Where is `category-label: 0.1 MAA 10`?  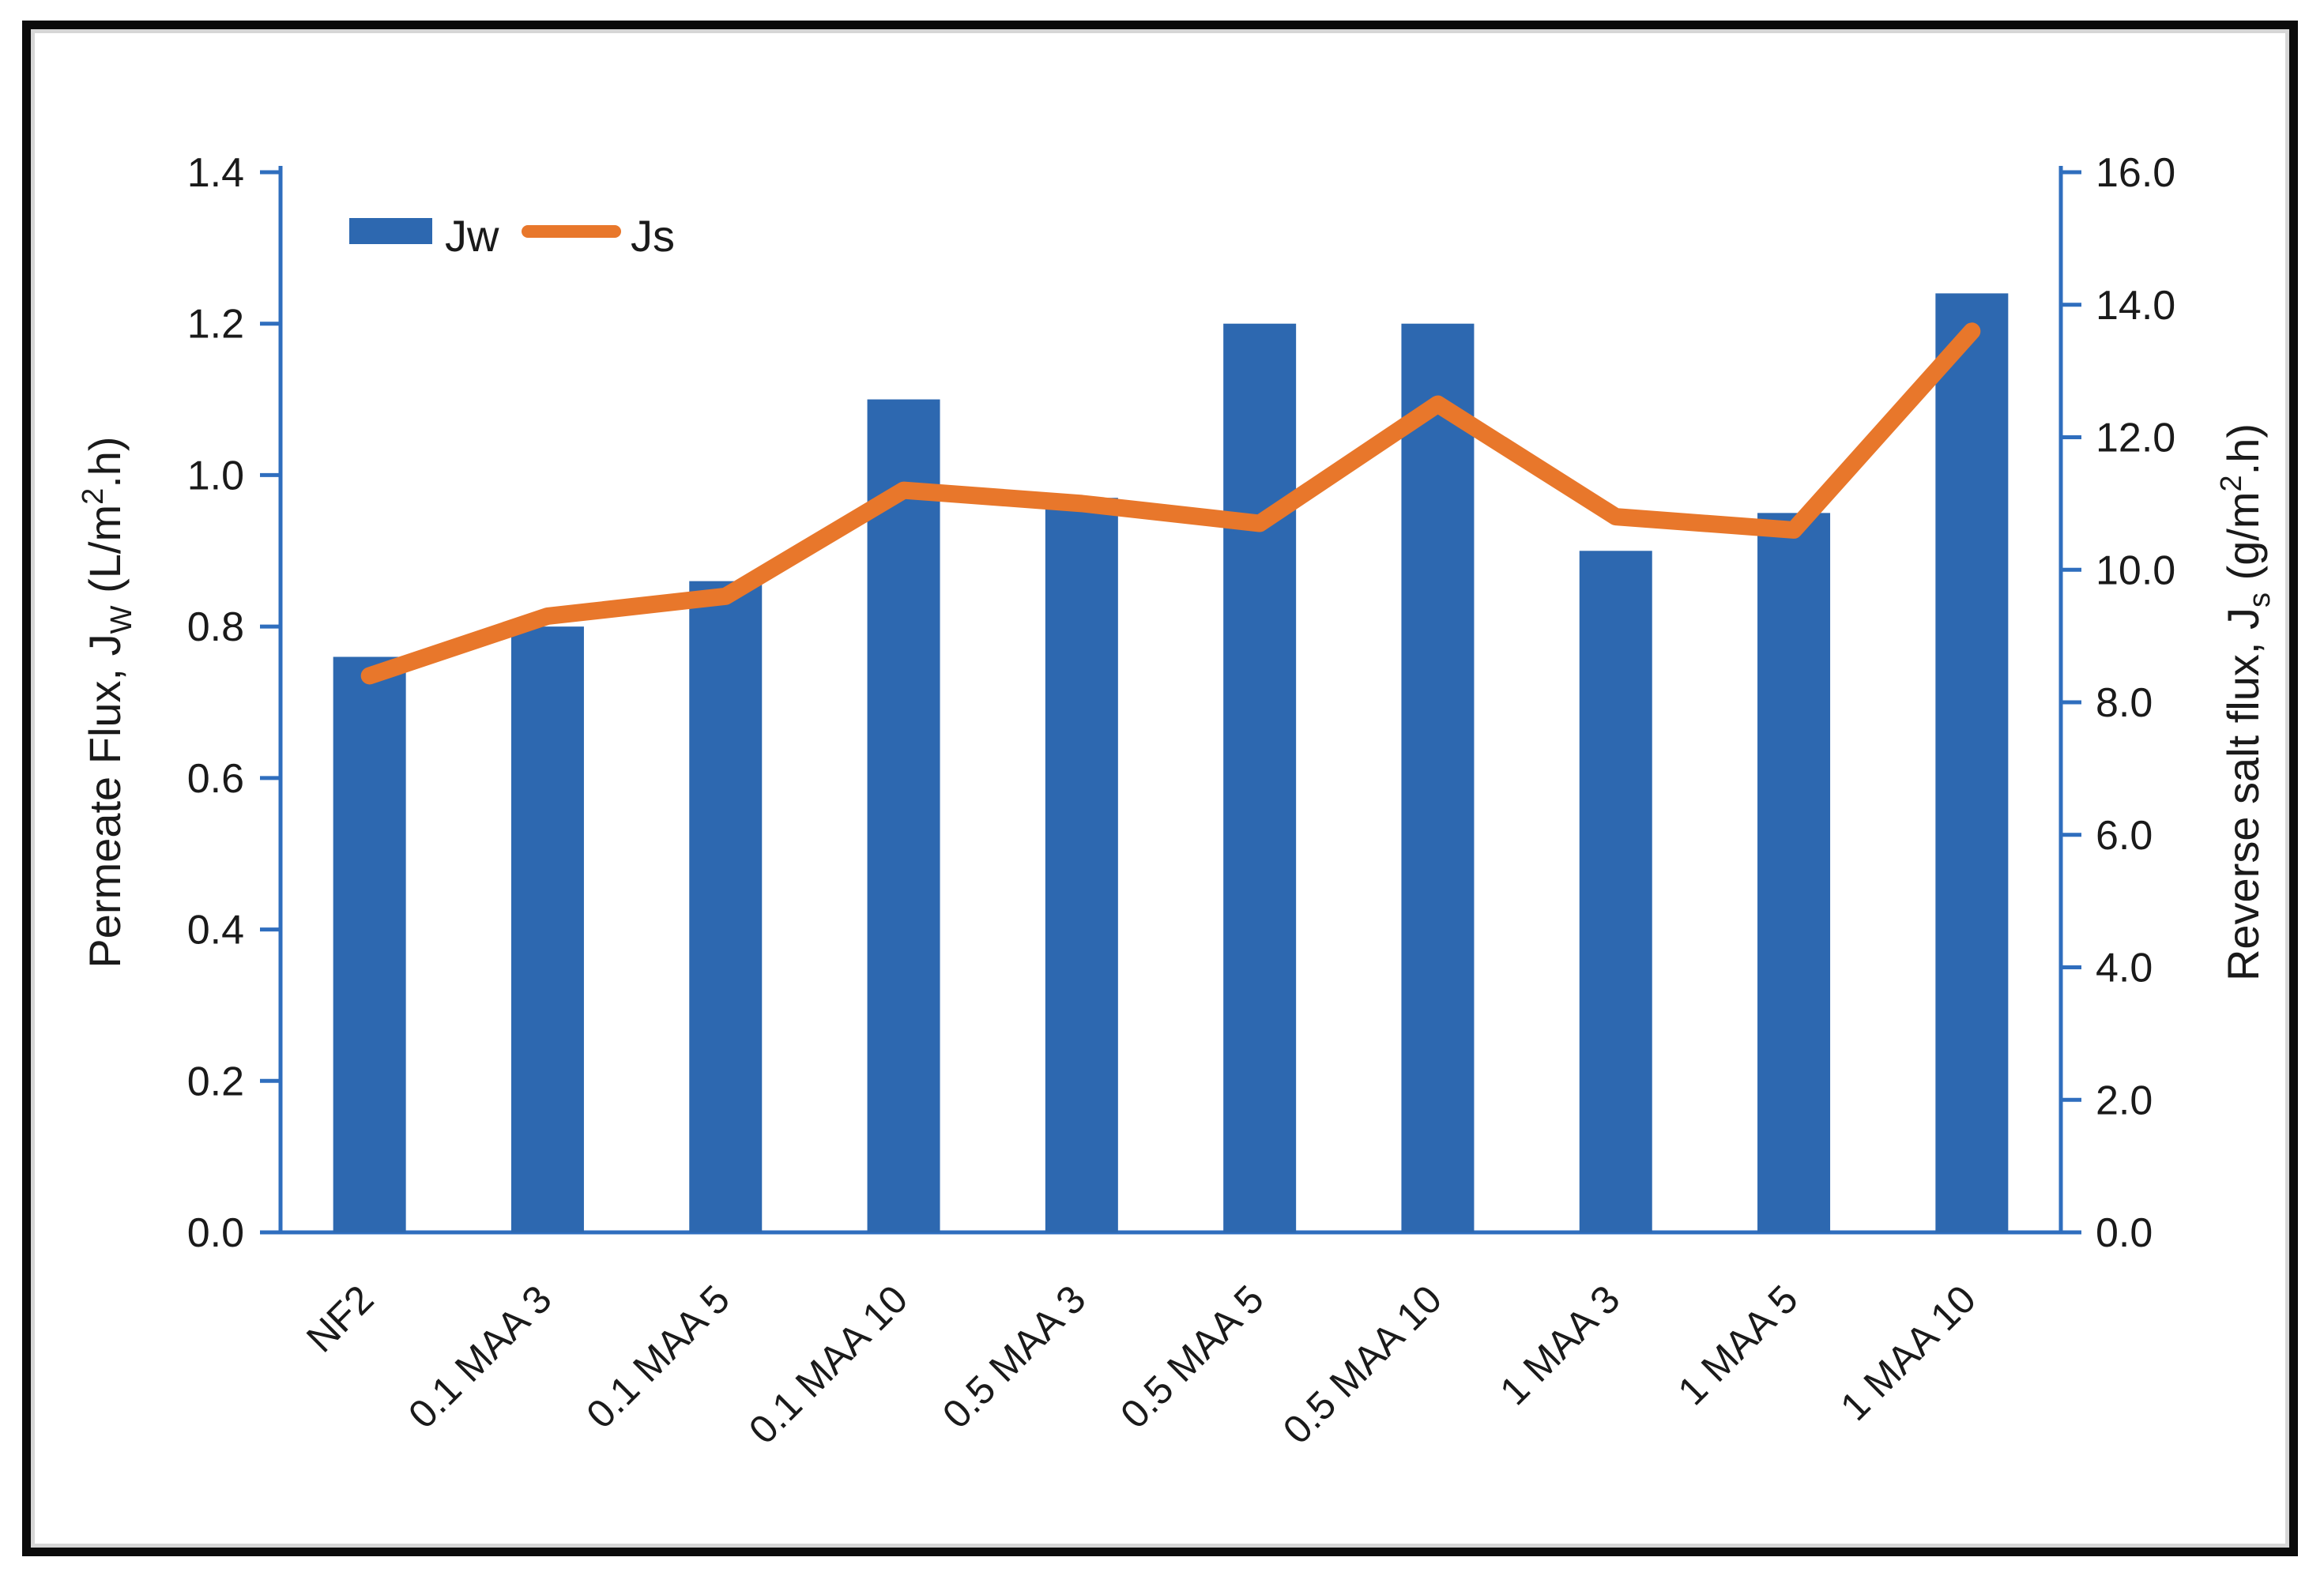 category-label: 0.1 MAA 10 is located at coordinates (828, 1364).